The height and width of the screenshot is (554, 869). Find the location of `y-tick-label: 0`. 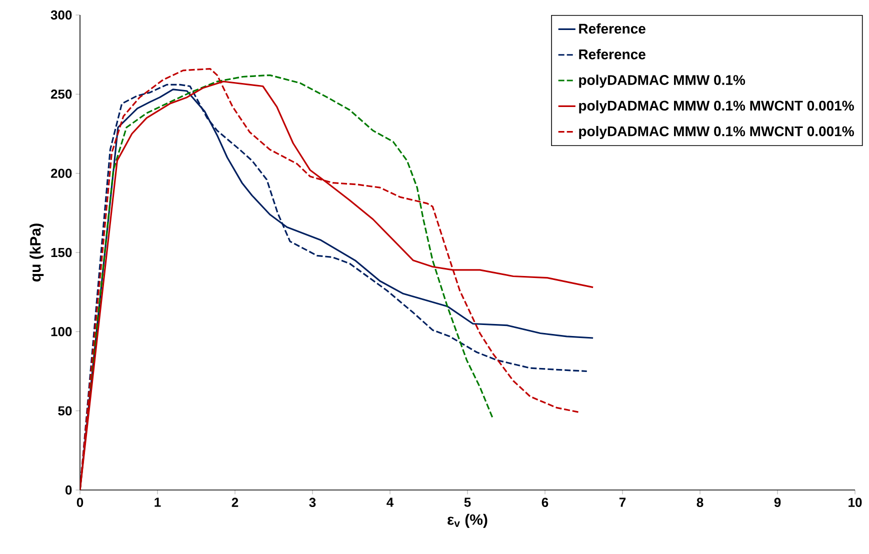

y-tick-label: 0 is located at coordinates (68, 490).